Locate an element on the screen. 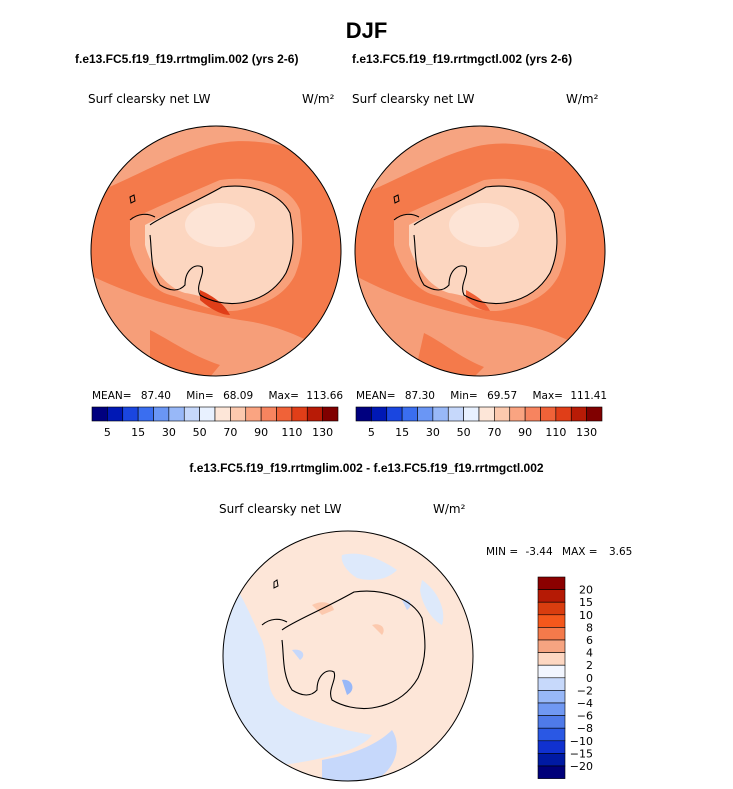  panel2-map is located at coordinates (480, 251).